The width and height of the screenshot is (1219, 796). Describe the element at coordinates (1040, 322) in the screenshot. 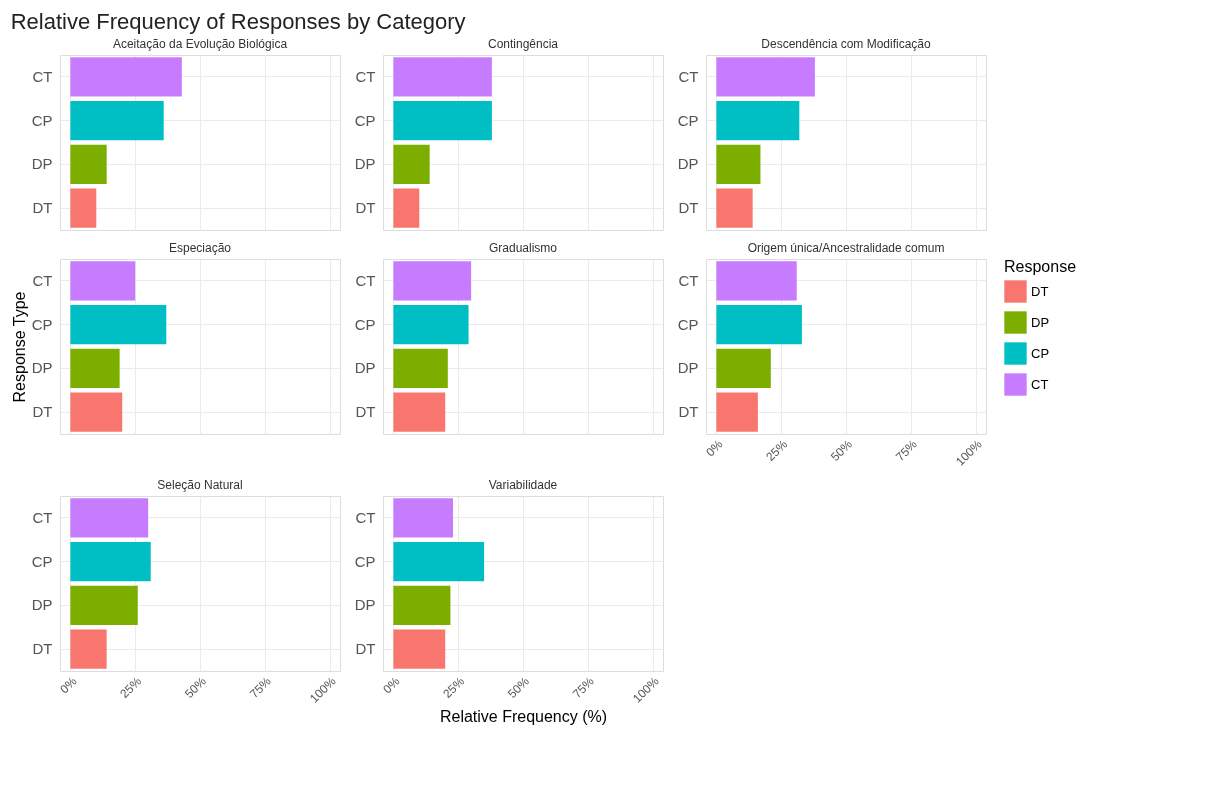

I see `legend-label: DP` at that location.